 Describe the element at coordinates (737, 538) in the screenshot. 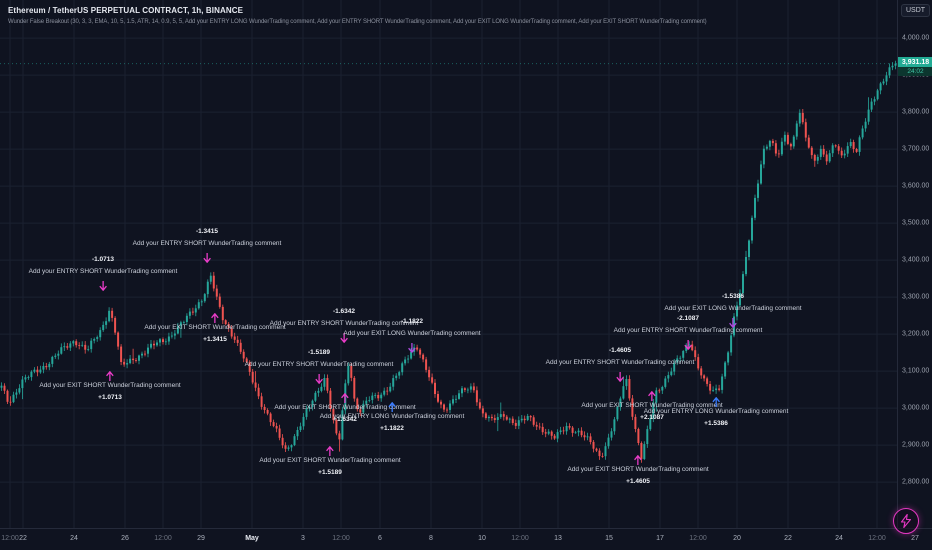

I see `time-tick: 20` at that location.